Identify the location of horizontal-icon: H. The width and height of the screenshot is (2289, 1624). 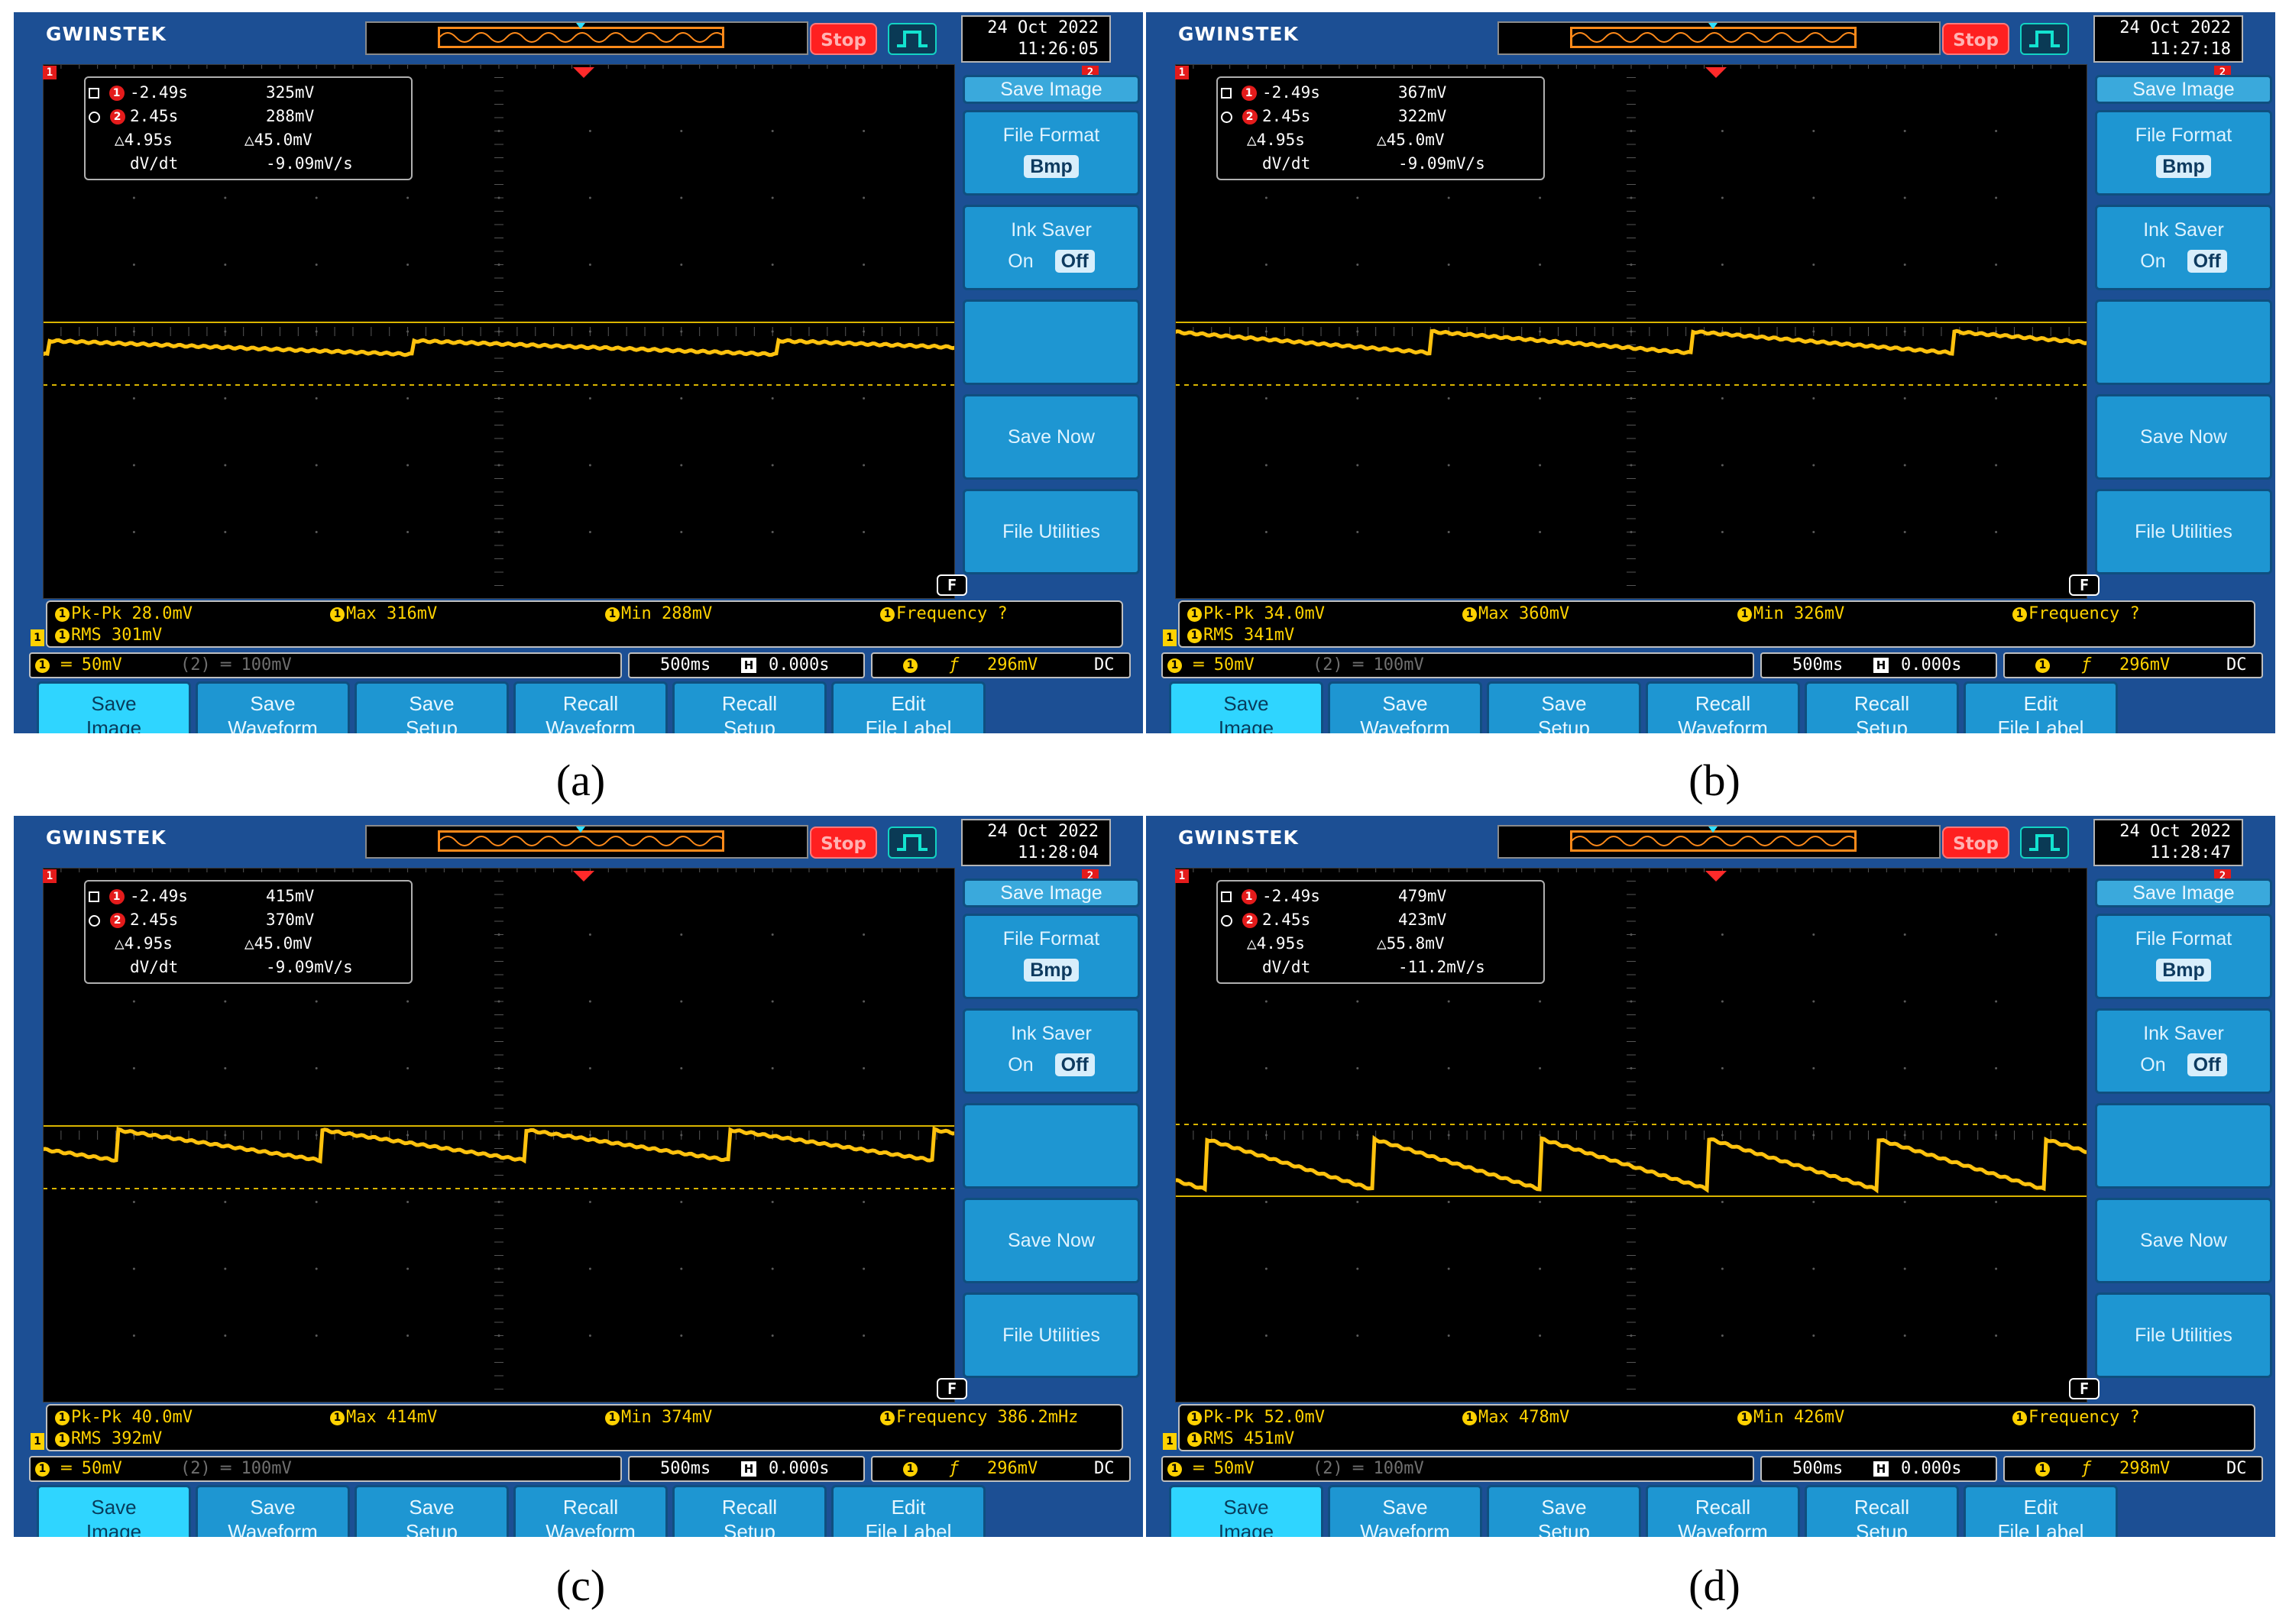
(1881, 1468).